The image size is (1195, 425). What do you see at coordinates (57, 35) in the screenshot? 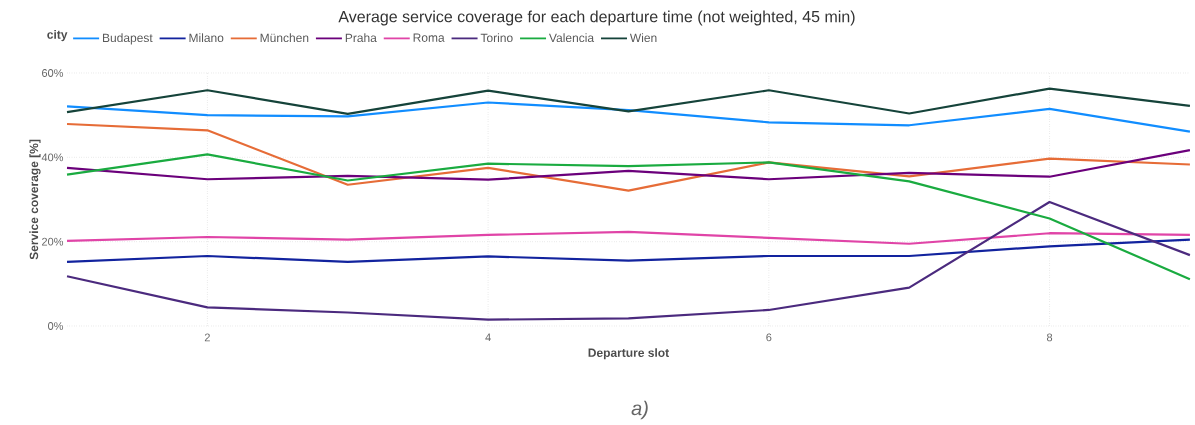
I see `legend-title: city` at bounding box center [57, 35].